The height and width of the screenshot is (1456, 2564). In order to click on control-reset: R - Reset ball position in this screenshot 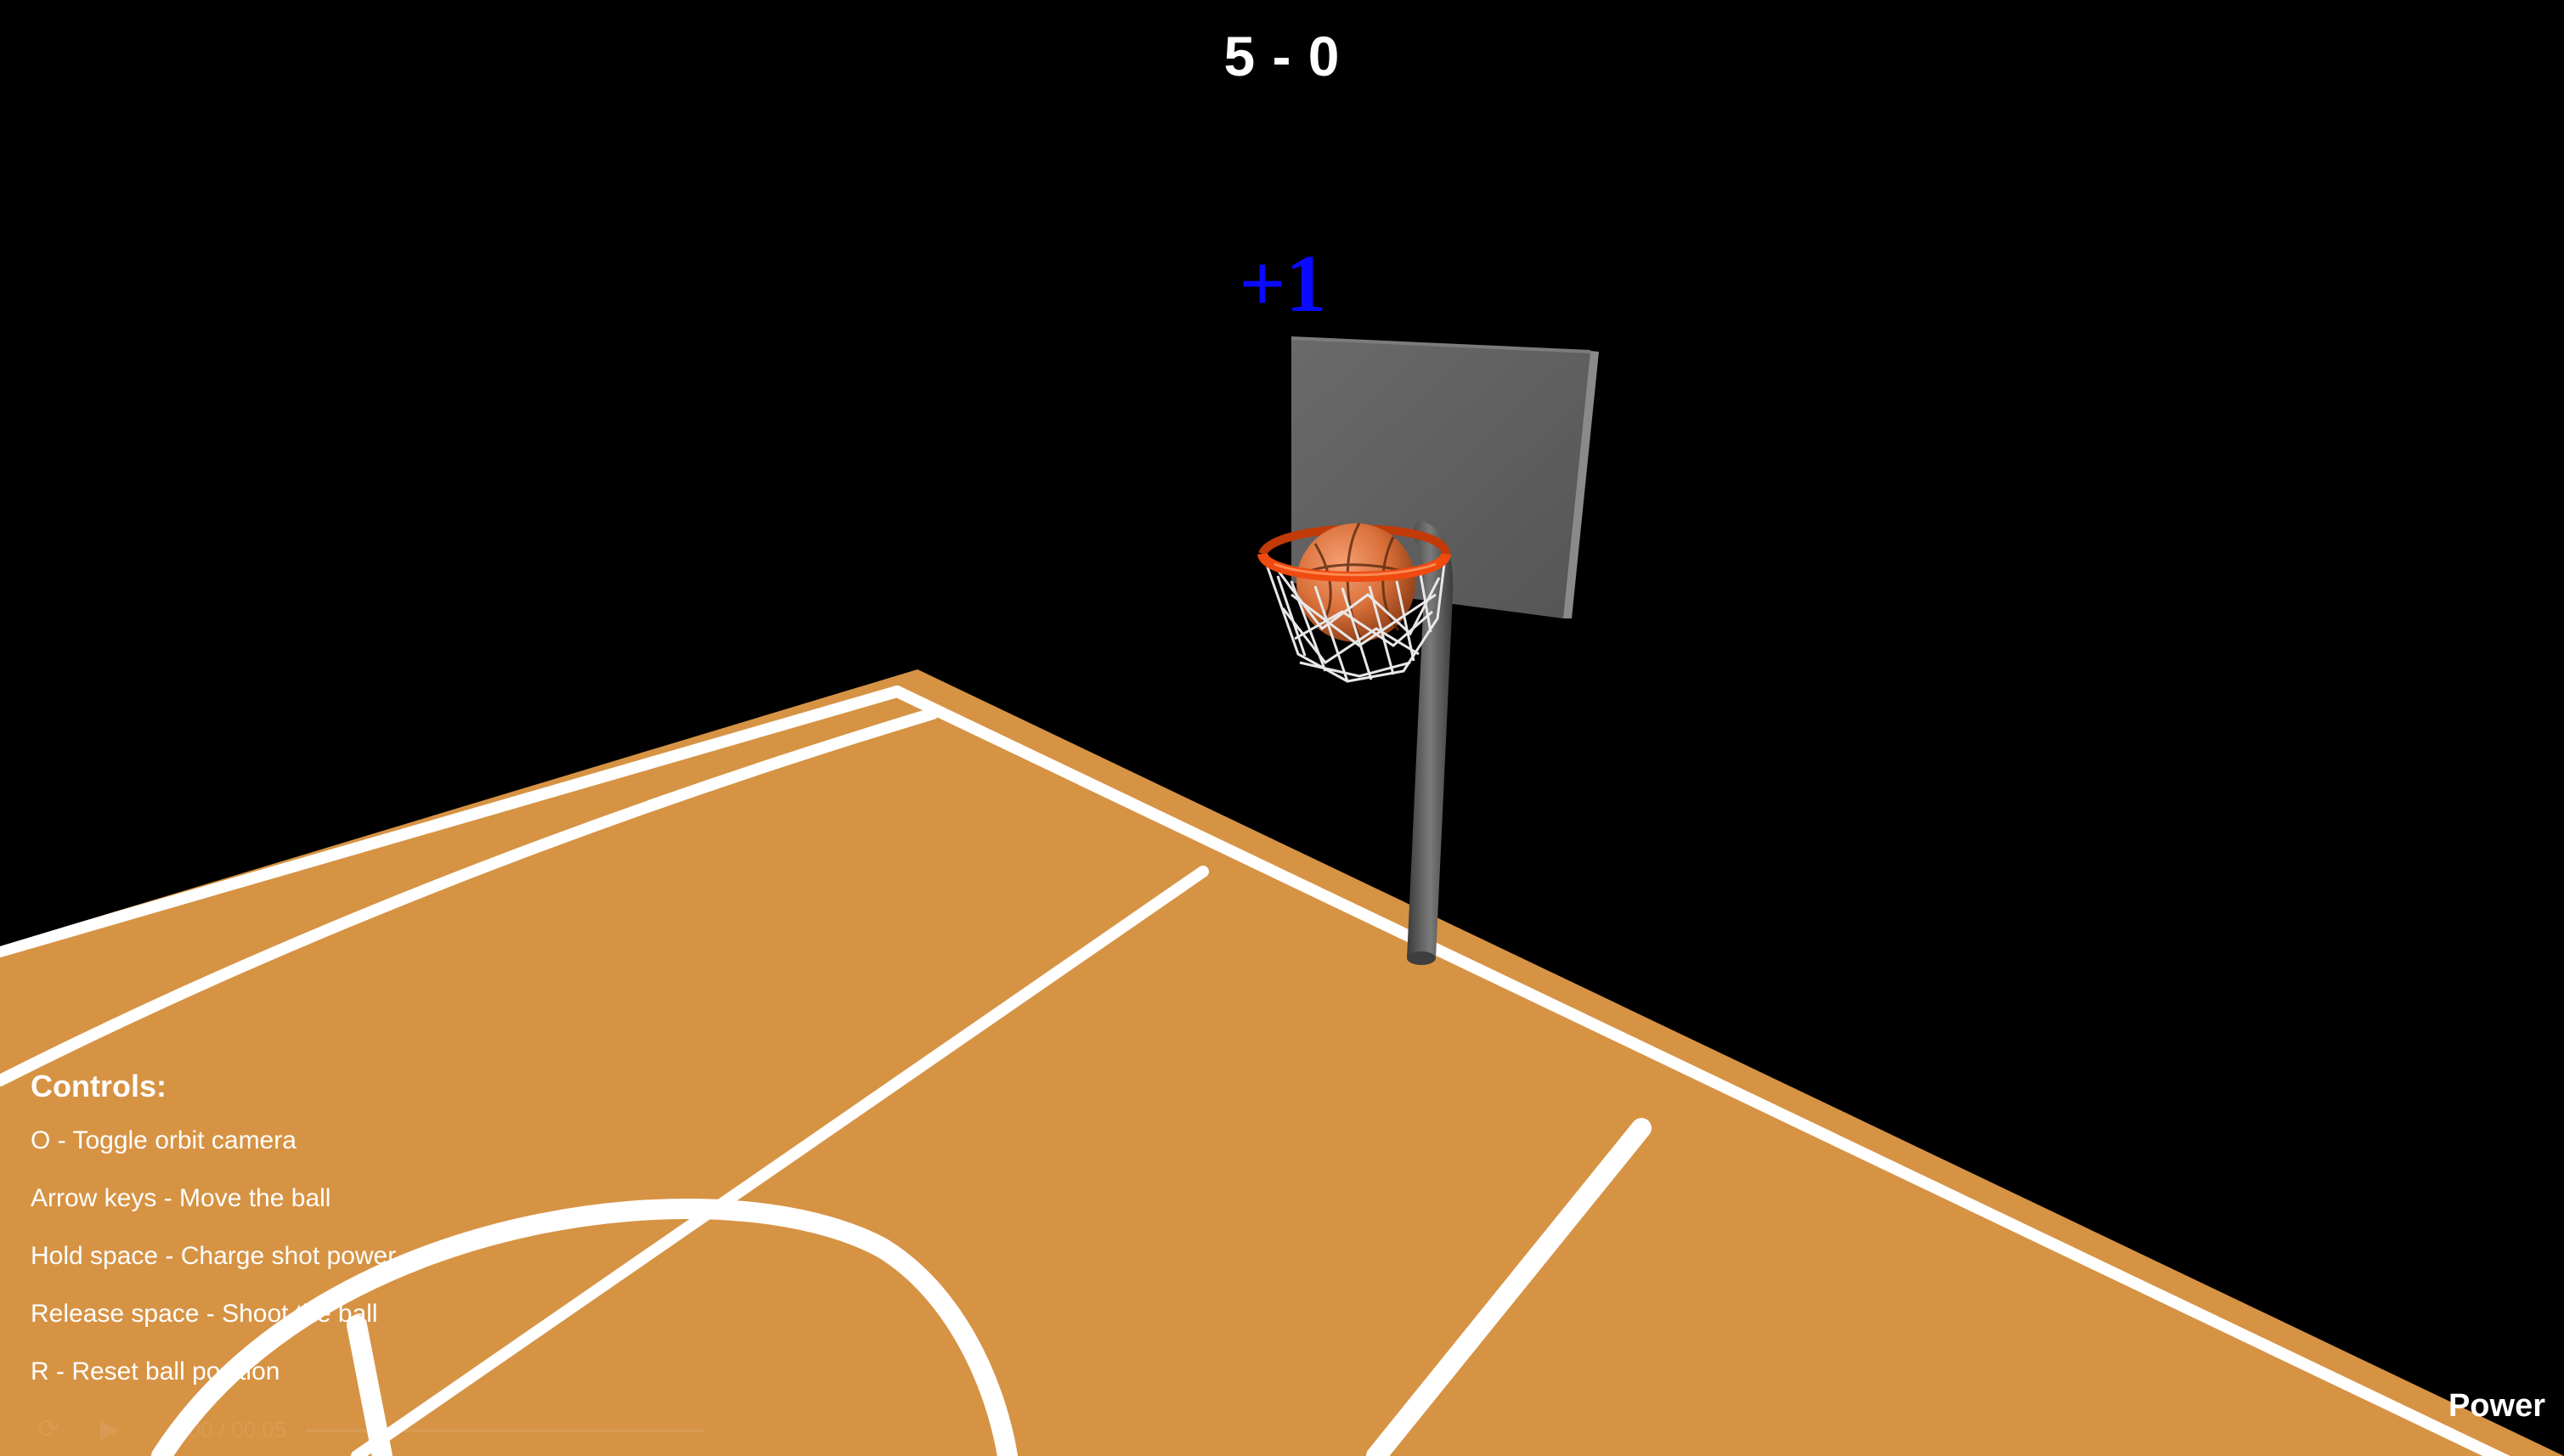, I will do `click(155, 1371)`.